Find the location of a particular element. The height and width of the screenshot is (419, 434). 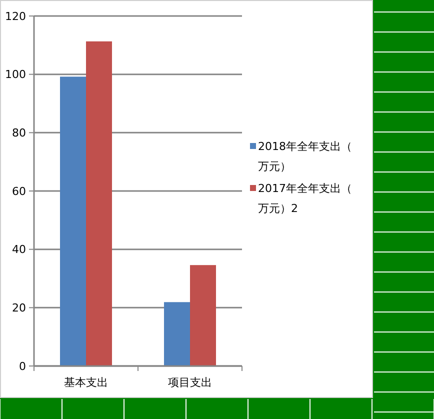

y-tick-label: 80 is located at coordinates (19, 133).